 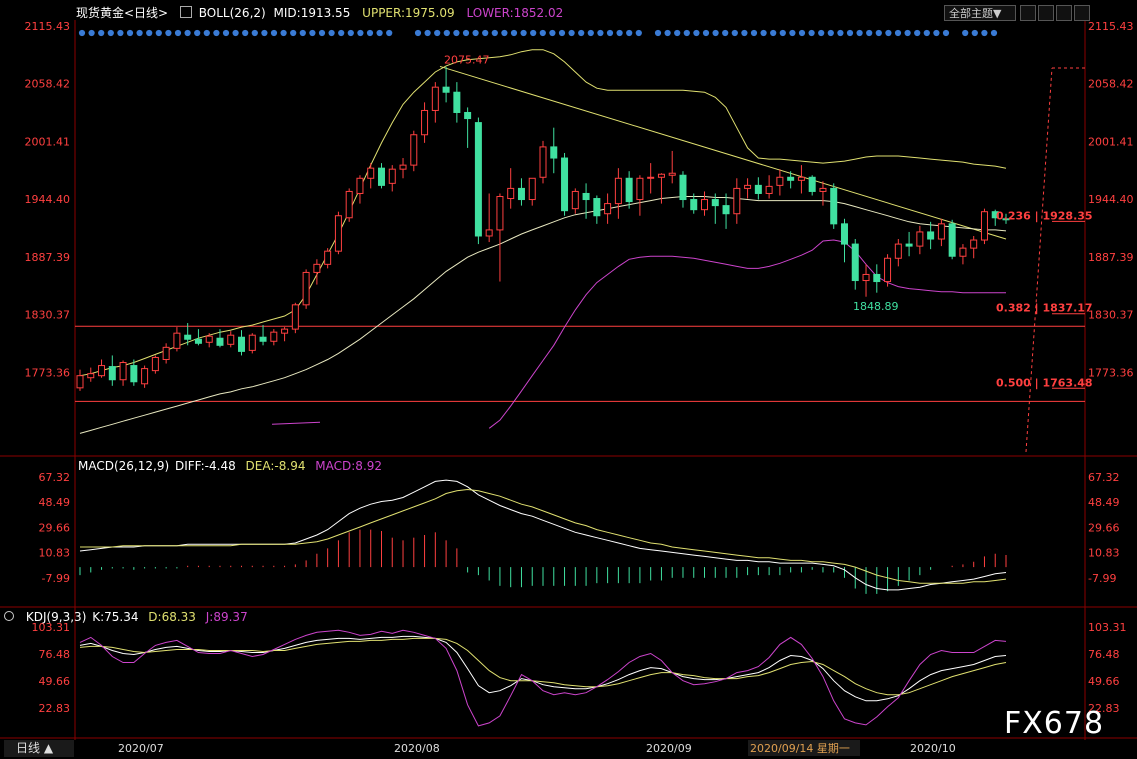 I want to click on low-label: 1848.89, so click(x=876, y=306).